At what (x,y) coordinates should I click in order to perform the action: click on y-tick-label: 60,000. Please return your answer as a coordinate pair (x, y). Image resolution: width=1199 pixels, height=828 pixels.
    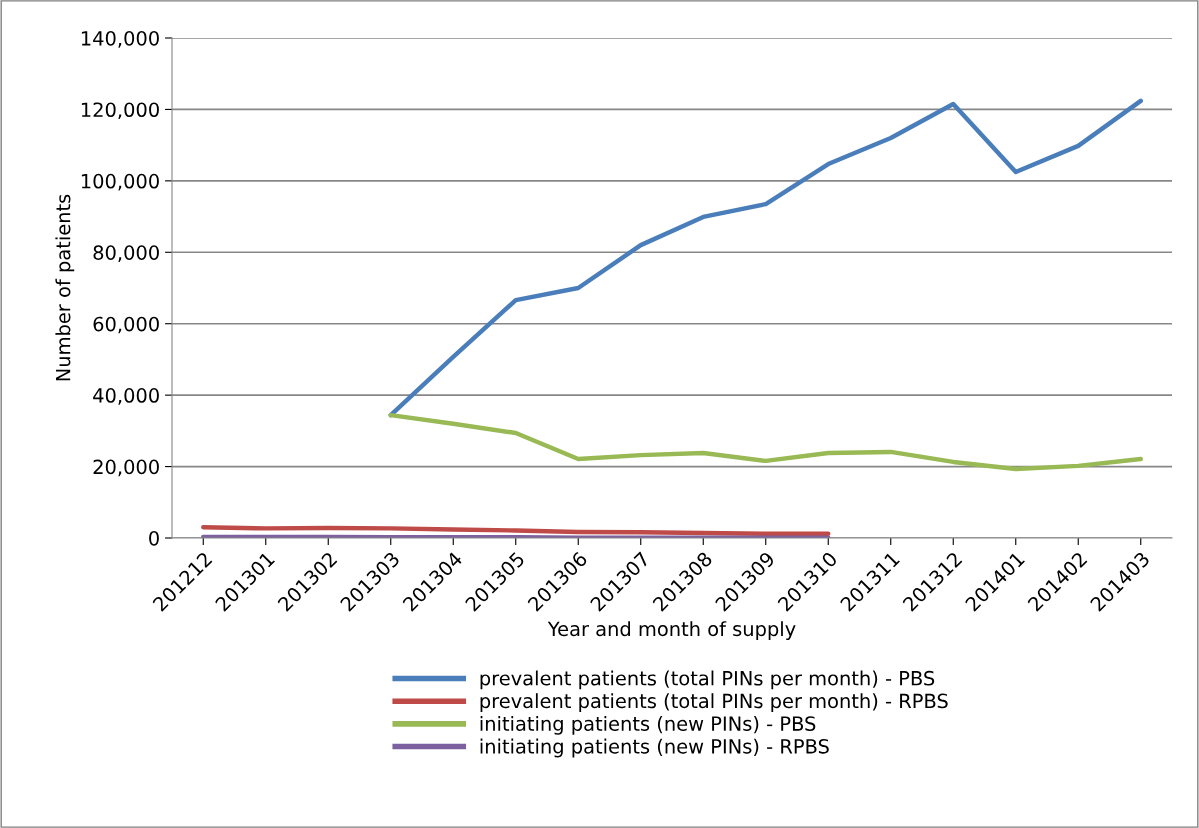
    Looking at the image, I should click on (126, 325).